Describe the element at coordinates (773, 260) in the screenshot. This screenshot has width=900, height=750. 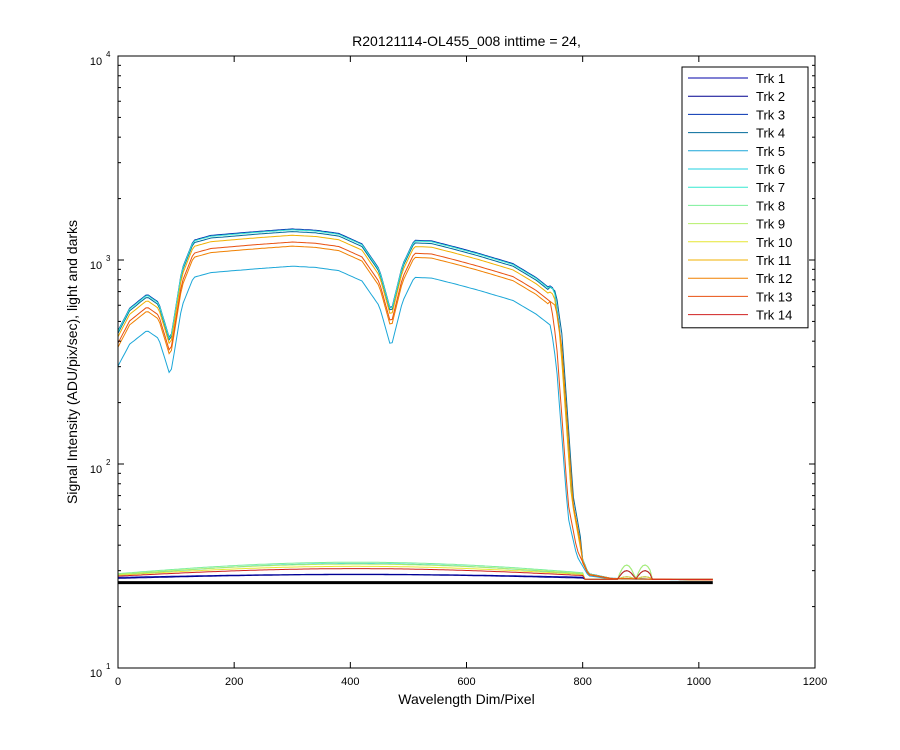
I see `legend-entry: Trk 11` at that location.